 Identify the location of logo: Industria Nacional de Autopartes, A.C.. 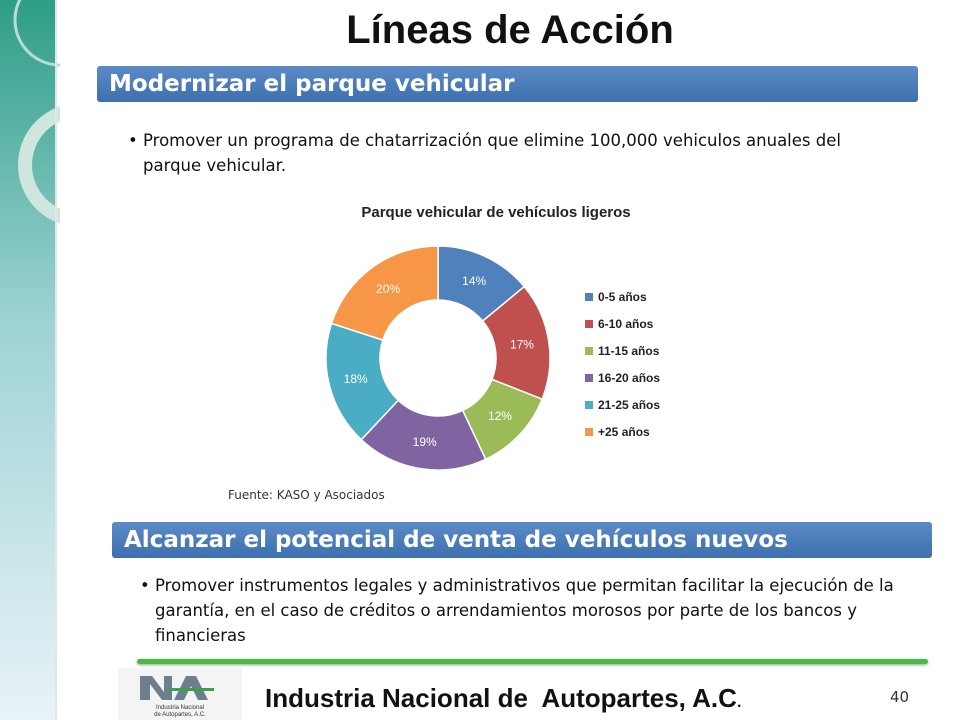
(180, 694).